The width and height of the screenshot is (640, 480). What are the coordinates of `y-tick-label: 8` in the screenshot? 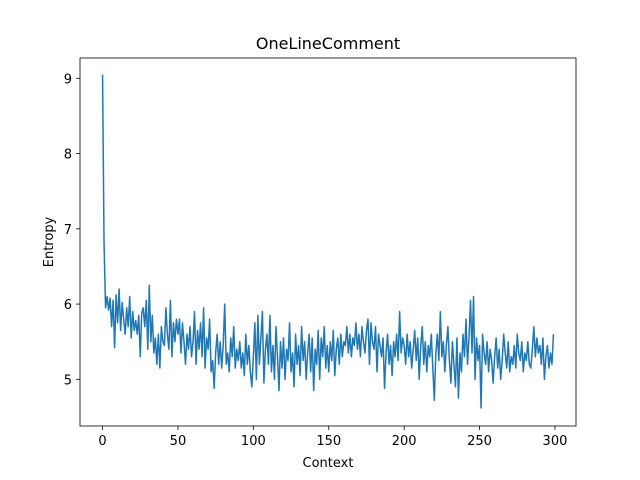 It's located at (68, 155).